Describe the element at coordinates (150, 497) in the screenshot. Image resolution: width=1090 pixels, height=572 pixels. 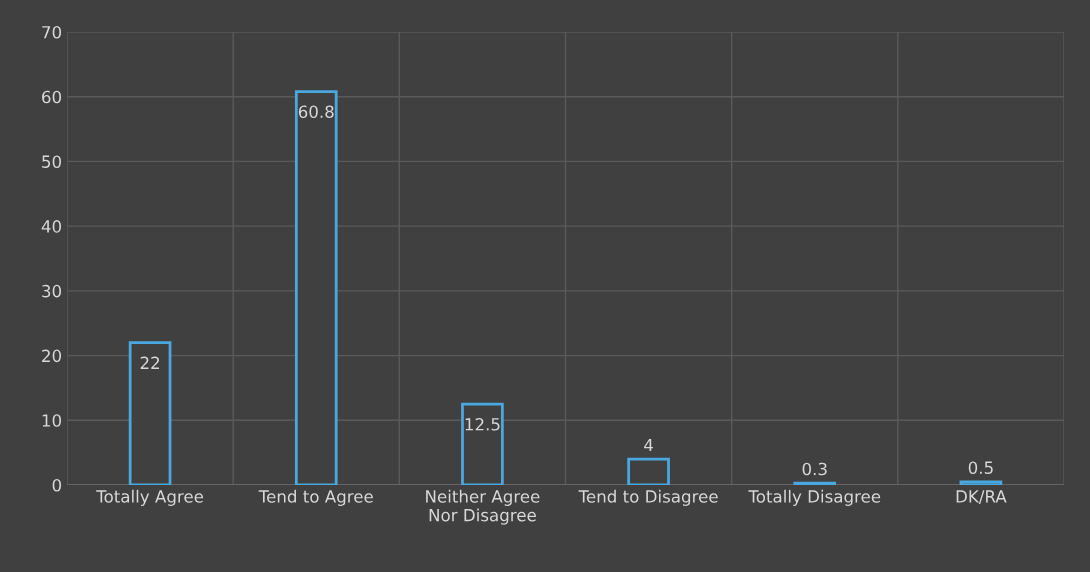
I see `x-tick-label: Totally Agree` at that location.